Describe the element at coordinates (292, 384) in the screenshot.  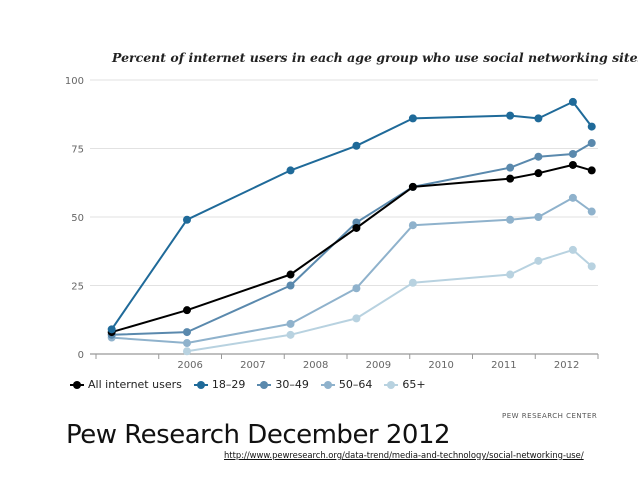
I see `legend-label: 30–49` at that location.